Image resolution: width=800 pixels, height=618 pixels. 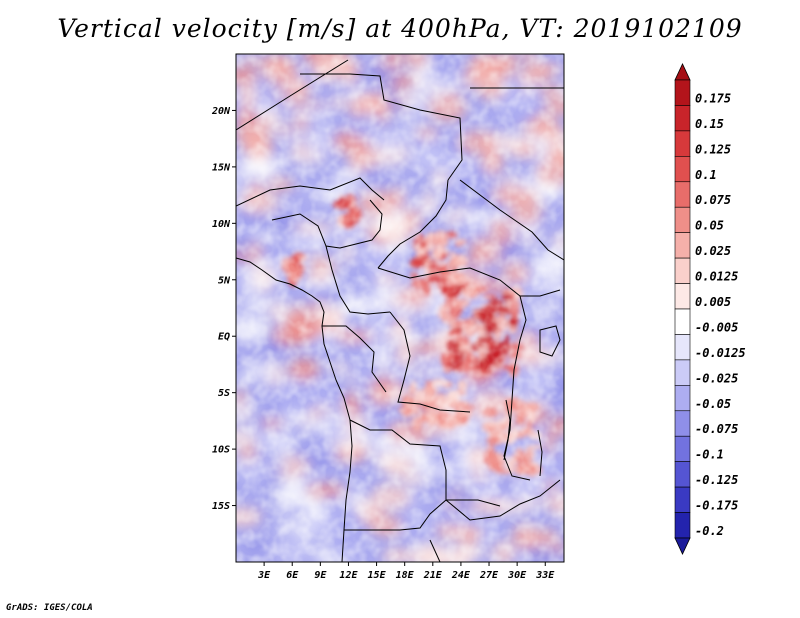 I want to click on x-tick-label: 18E, so click(x=405, y=575).